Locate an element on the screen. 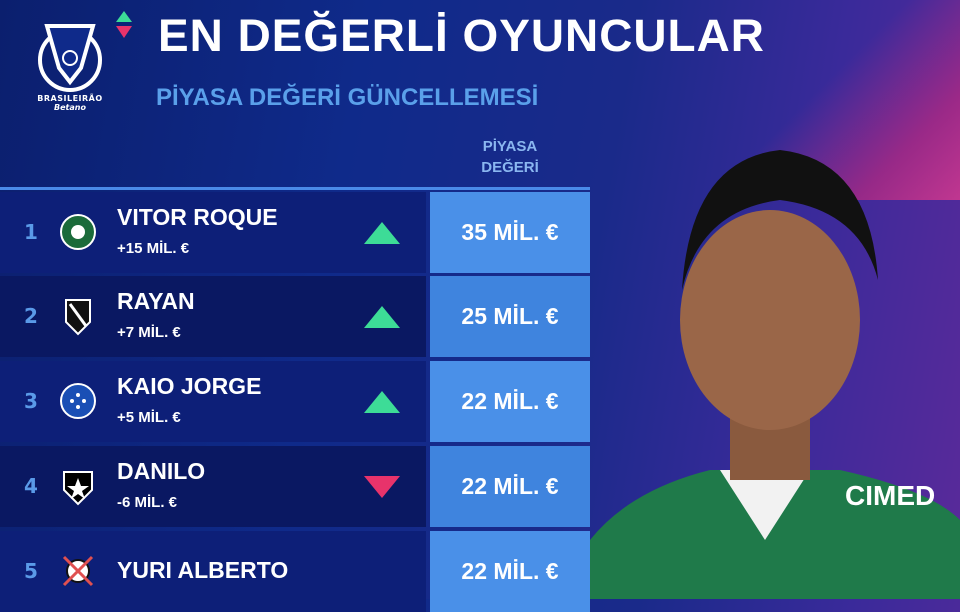 The height and width of the screenshot is (612, 960). rank: 4 is located at coordinates (31, 486).